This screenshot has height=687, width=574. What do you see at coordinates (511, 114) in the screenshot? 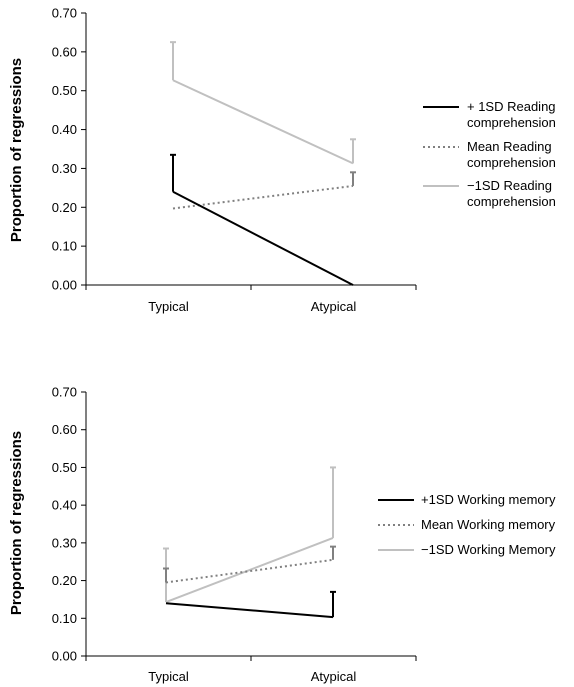
I see `legend-label: + 1SD Reading comprehension` at bounding box center [511, 114].